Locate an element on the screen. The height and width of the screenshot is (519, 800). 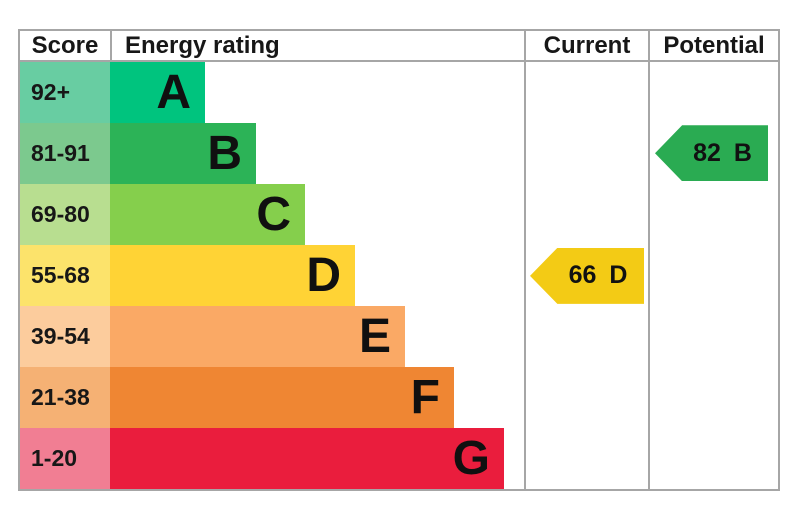
band-row: 21-38 F is located at coordinates (272, 397).